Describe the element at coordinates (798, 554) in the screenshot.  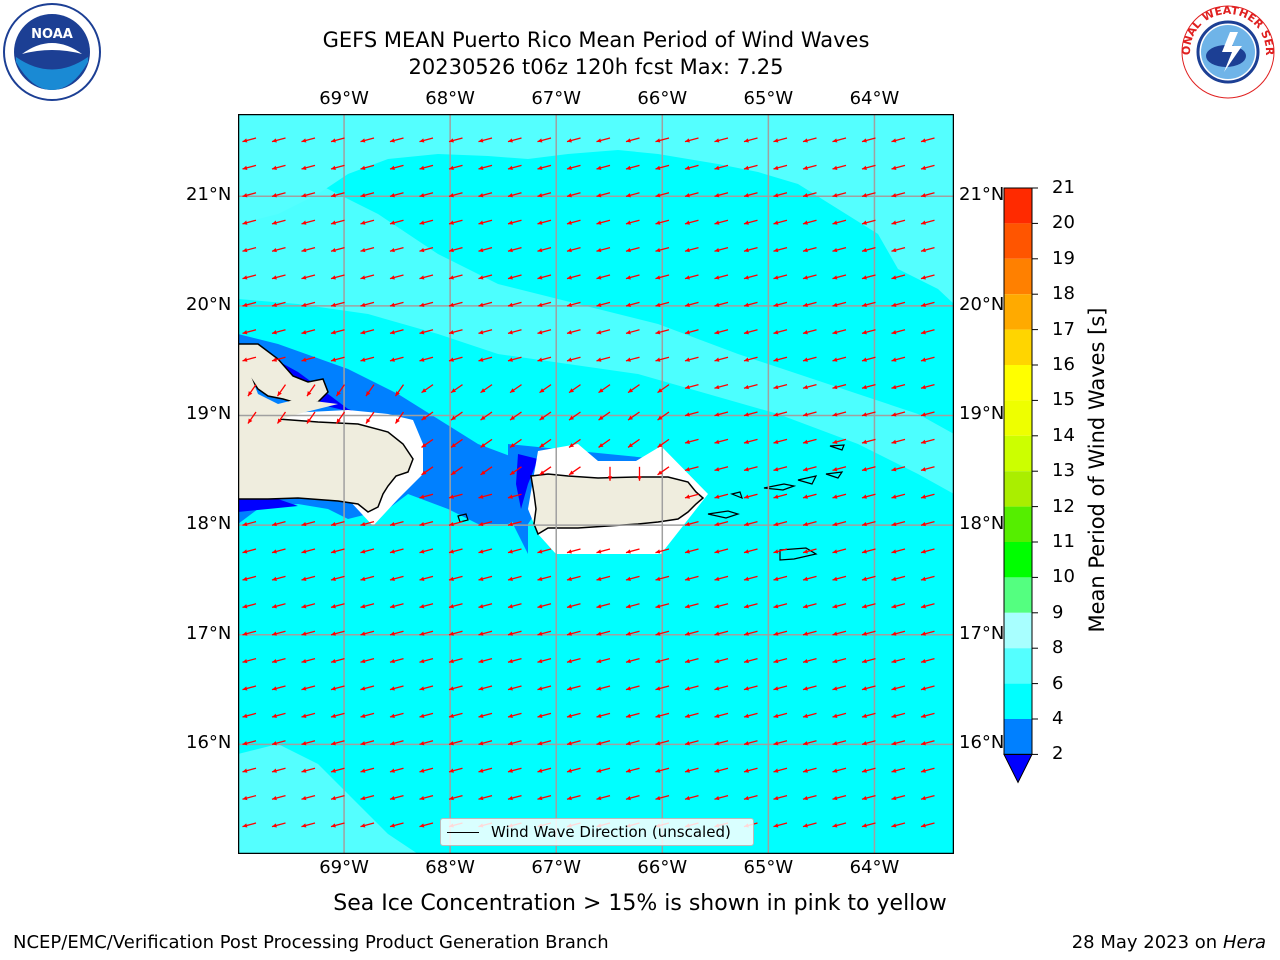
I see `land-st-croix` at that location.